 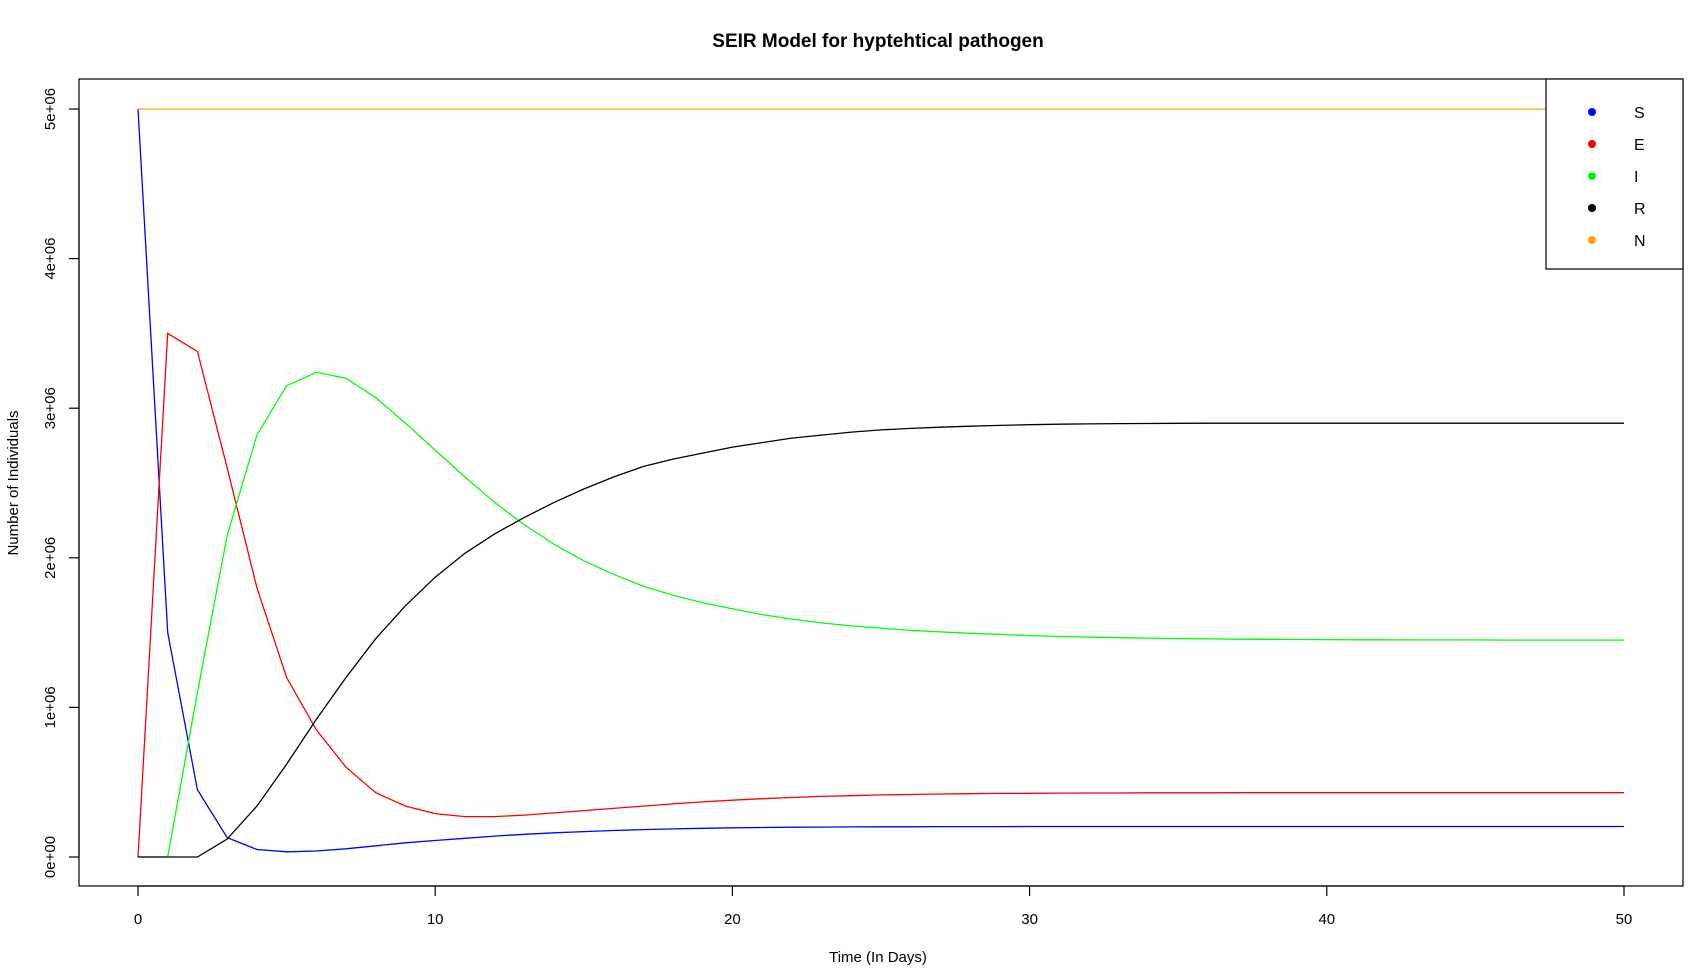 What do you see at coordinates (1640, 241) in the screenshot?
I see `legend-label-n: N` at bounding box center [1640, 241].